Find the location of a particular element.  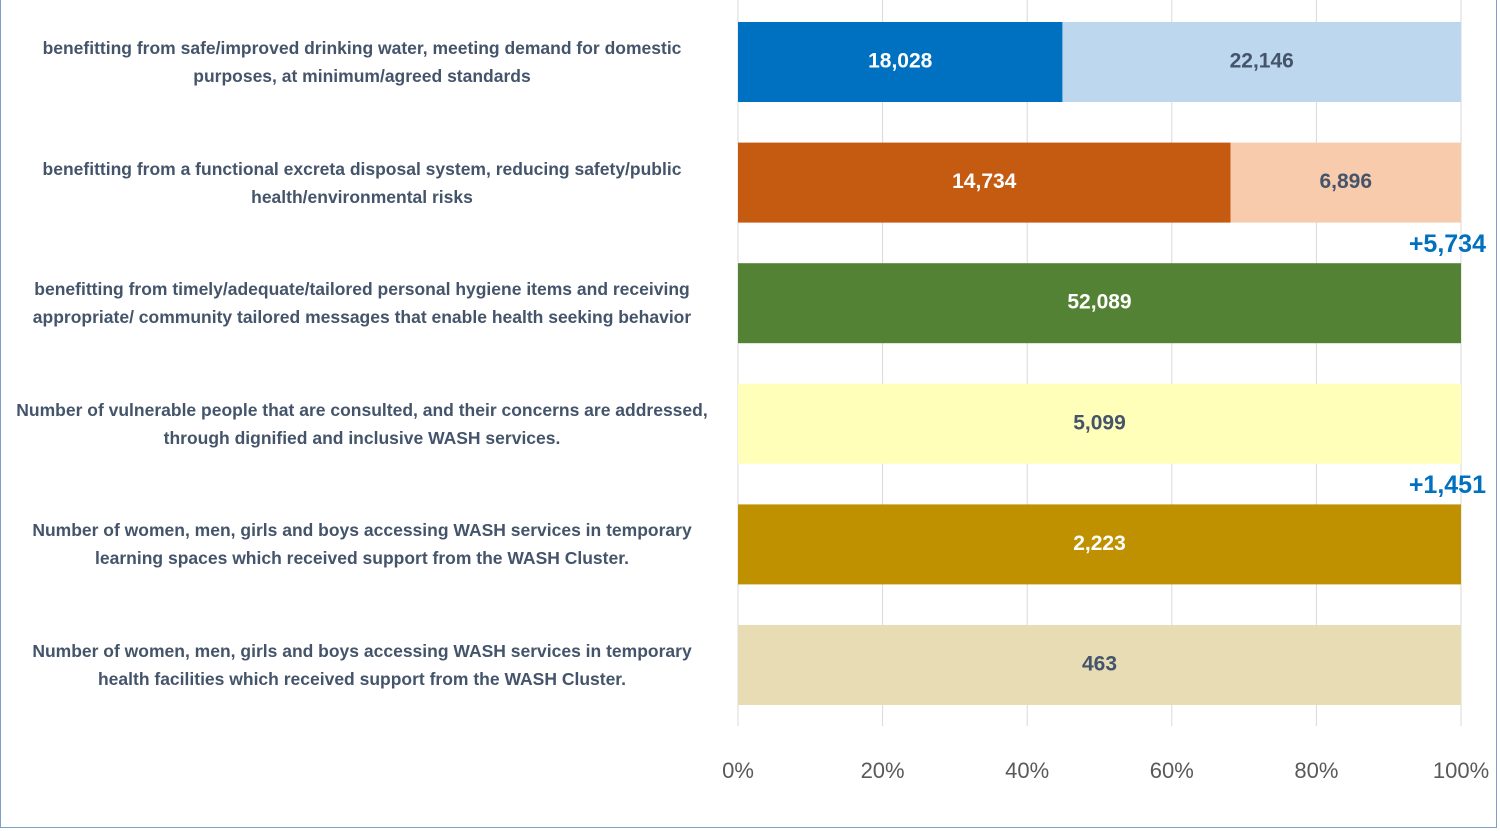

x-tick-label: 40% is located at coordinates (1027, 770).